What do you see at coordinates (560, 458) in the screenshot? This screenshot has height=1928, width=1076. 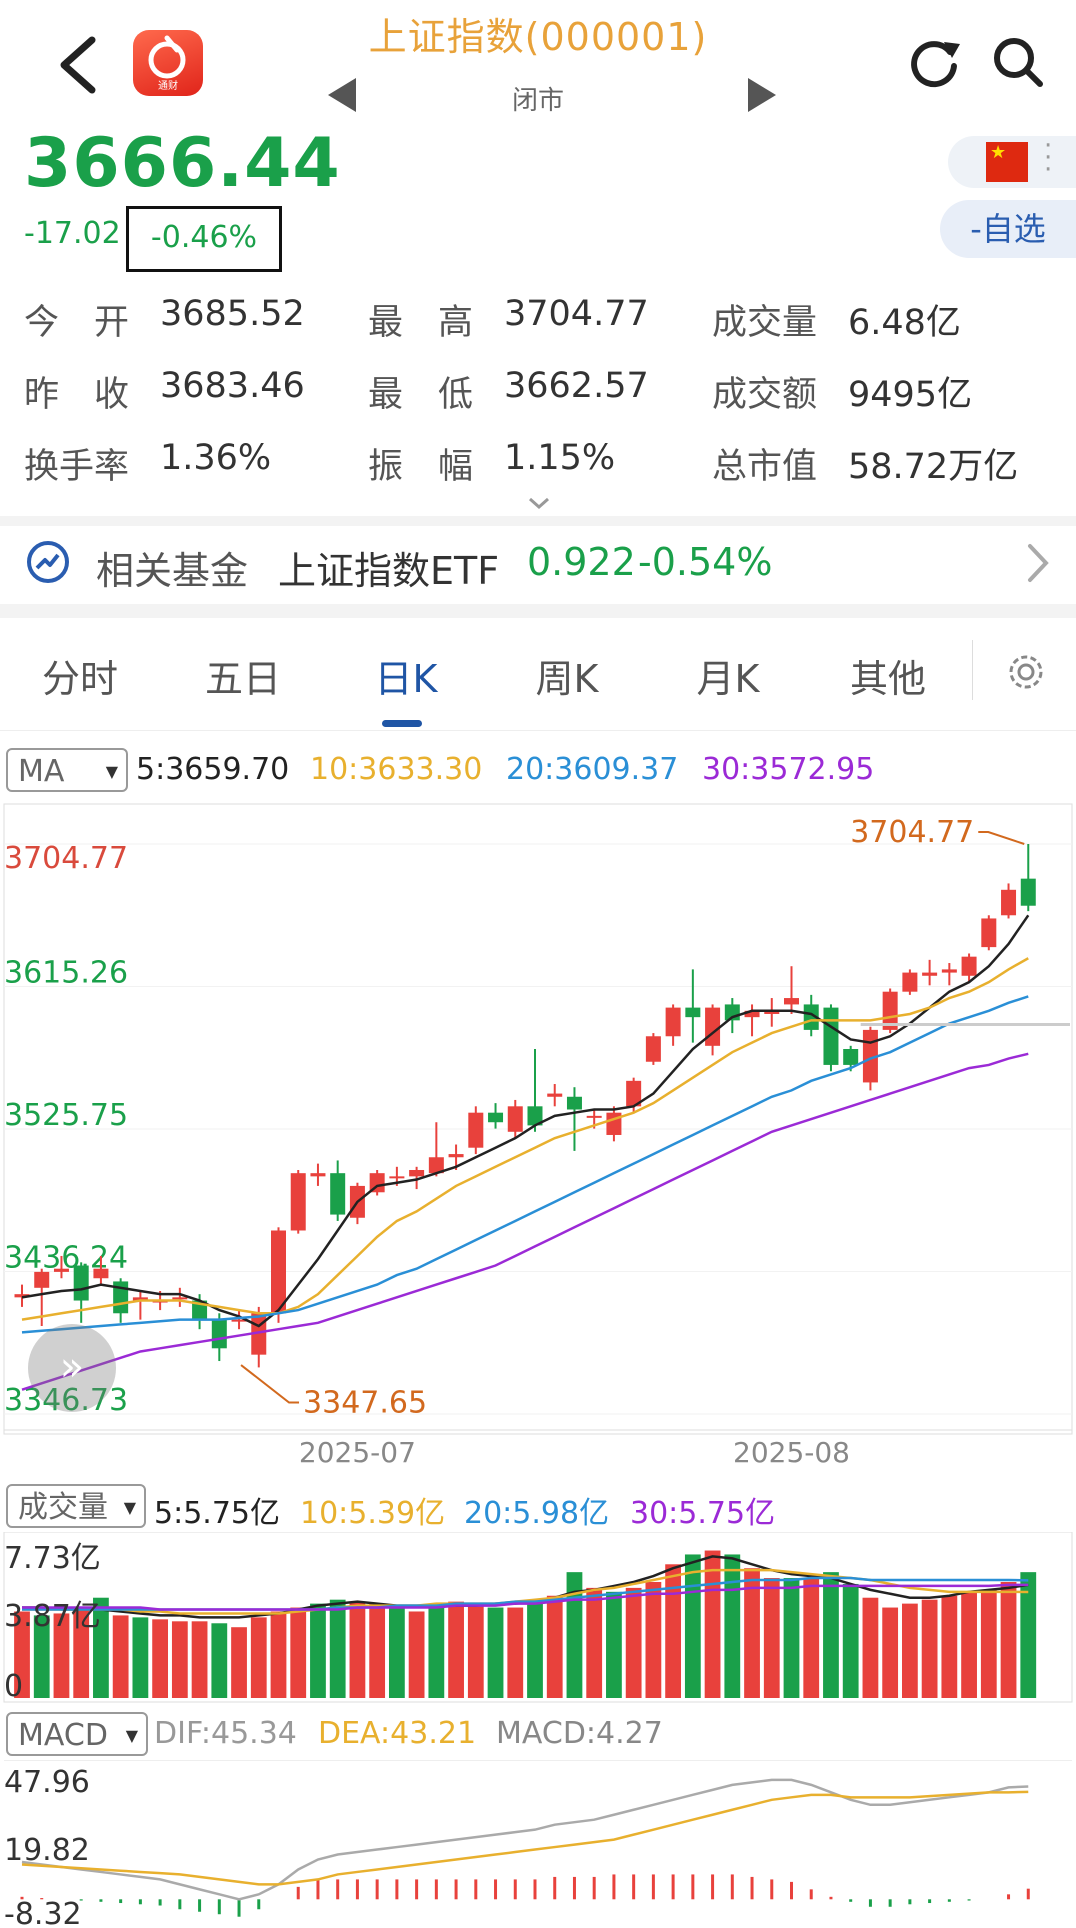 I see `stat-value: 1.15%` at bounding box center [560, 458].